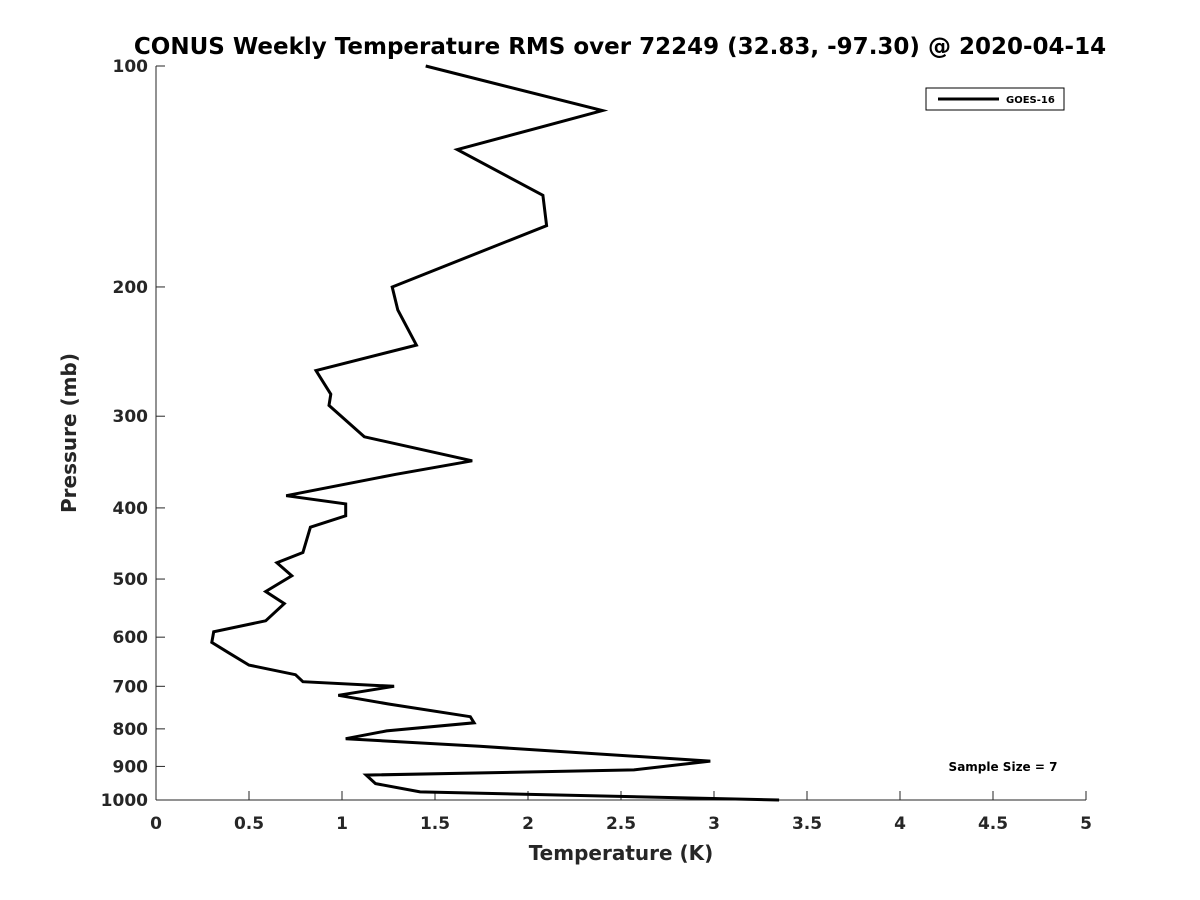 This screenshot has width=1200, height=900. What do you see at coordinates (131, 580) in the screenshot?
I see `y-tick-label: 500` at bounding box center [131, 580].